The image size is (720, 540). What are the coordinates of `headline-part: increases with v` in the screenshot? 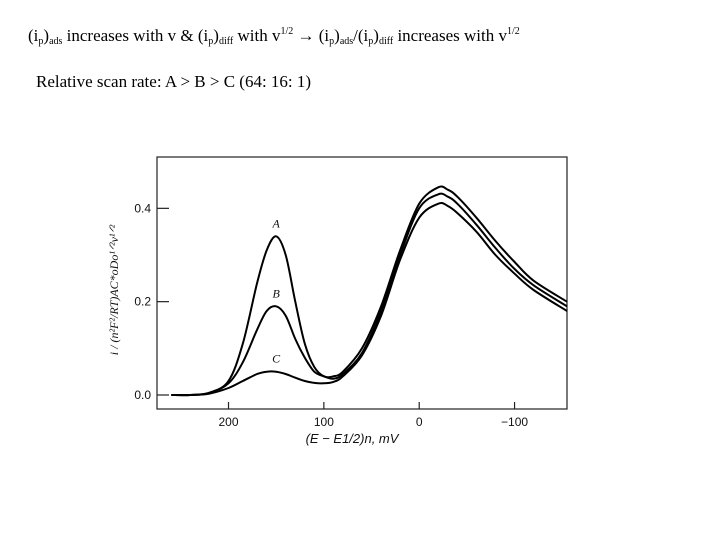 It's located at (450, 35).